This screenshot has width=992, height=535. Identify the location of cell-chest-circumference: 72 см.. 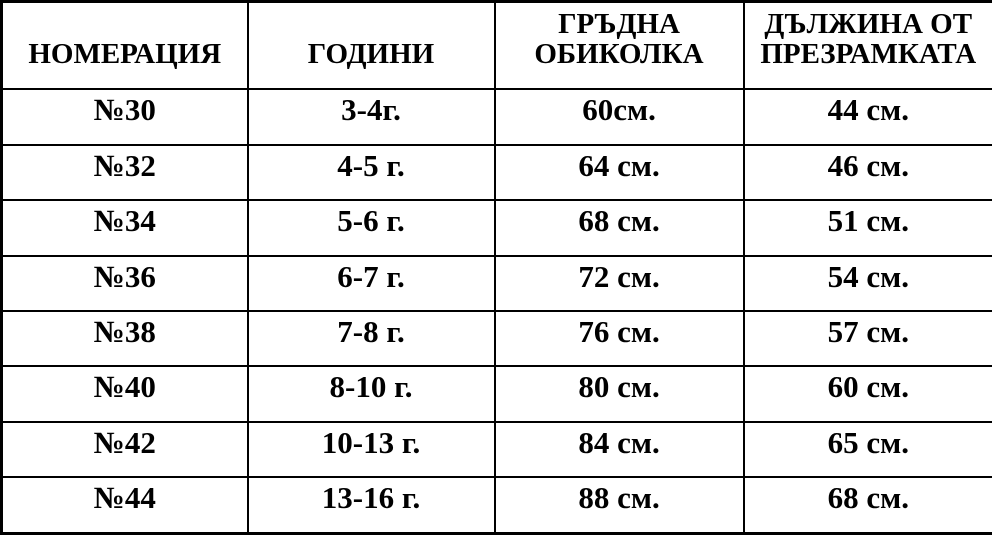
(619, 283).